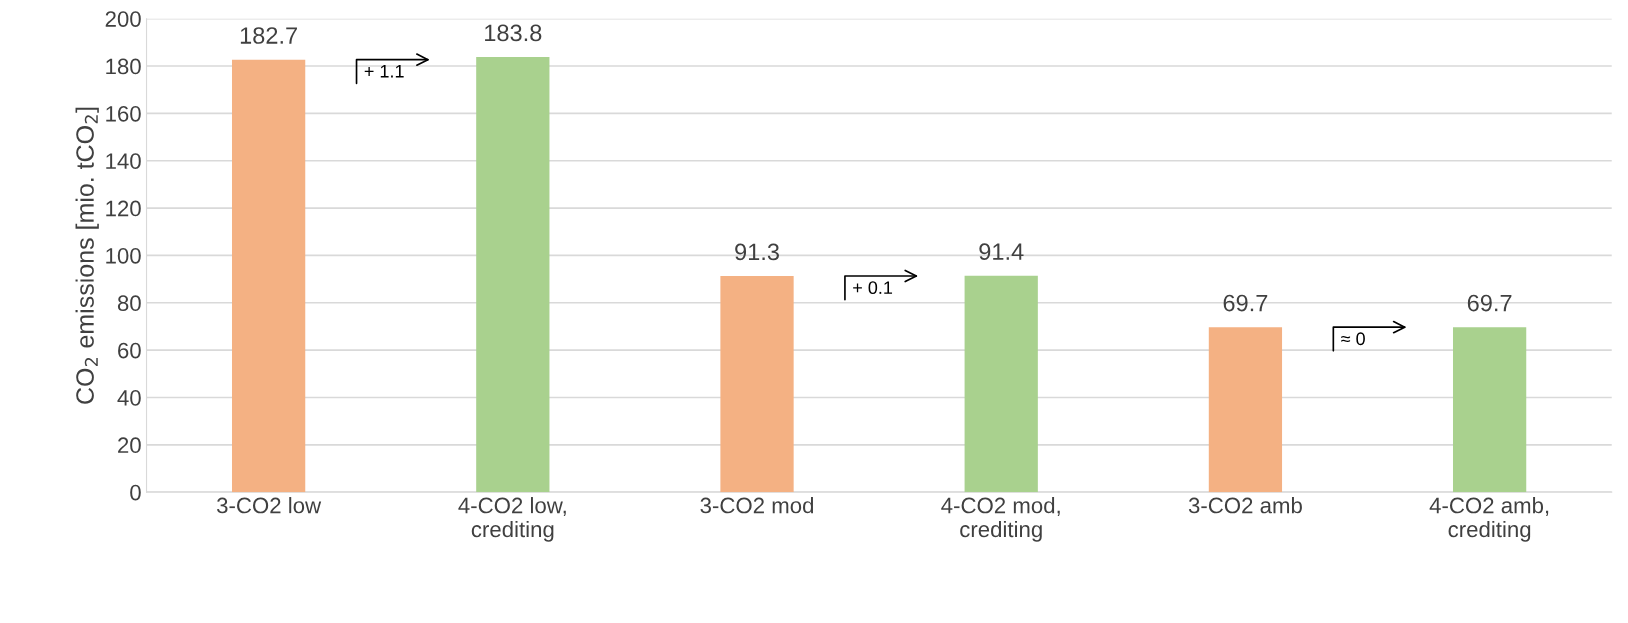 Image resolution: width=1628 pixels, height=623 pixels. I want to click on x-tick-label: 4-CO2 amb, crediting, so click(1489, 519).